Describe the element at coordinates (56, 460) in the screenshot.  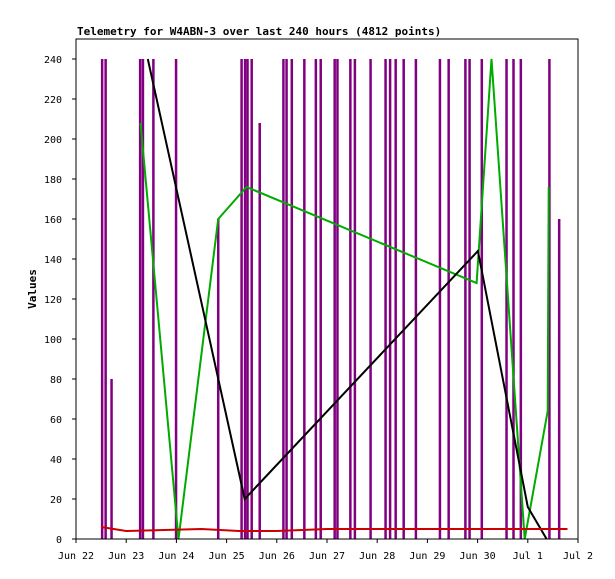
I see `y-tick-label: 40` at that location.